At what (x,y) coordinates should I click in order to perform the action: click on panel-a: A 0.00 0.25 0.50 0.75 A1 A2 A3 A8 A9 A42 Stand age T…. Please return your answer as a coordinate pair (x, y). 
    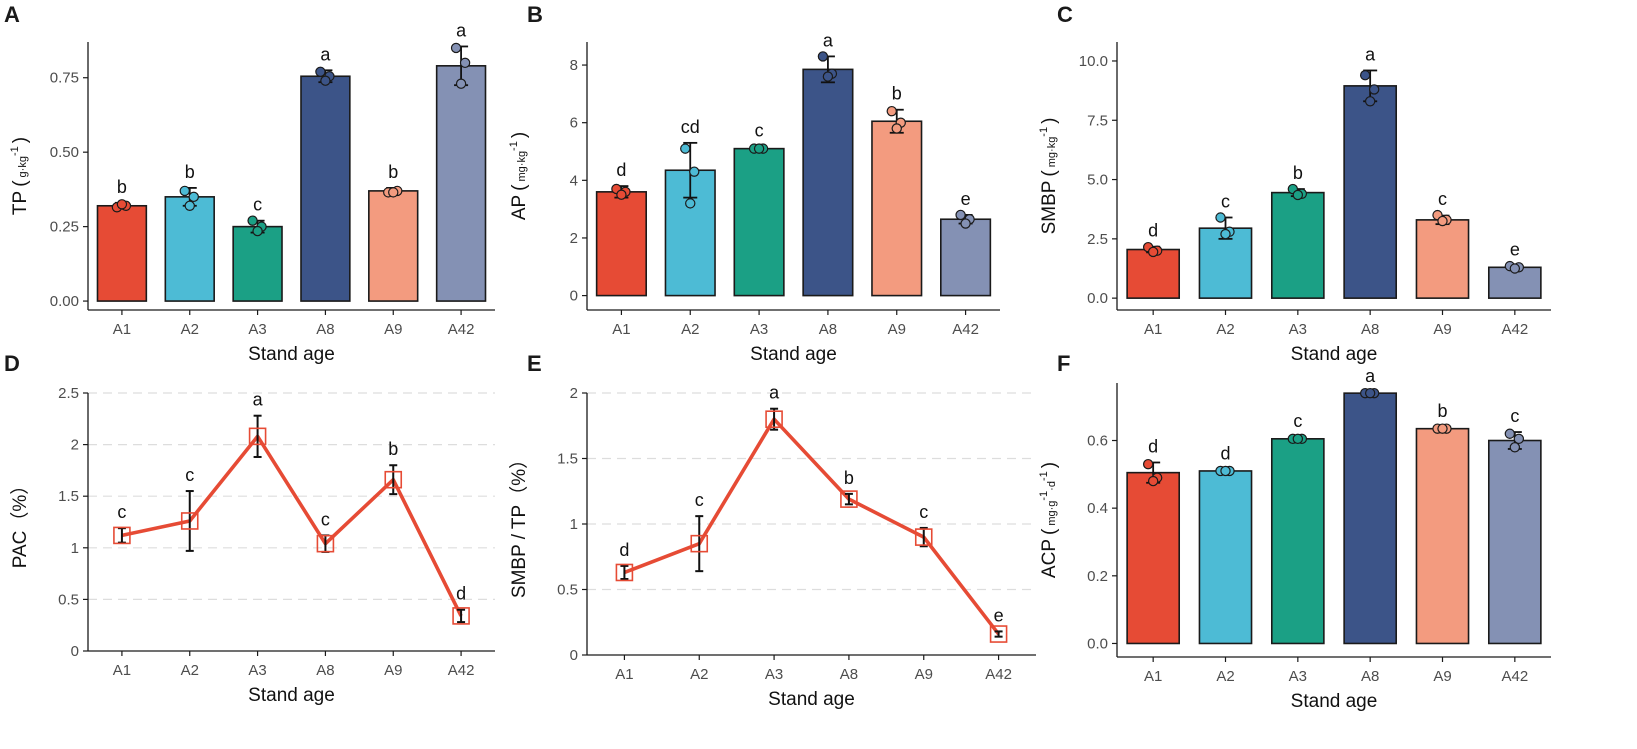
    Looking at the image, I should click on (249, 183).